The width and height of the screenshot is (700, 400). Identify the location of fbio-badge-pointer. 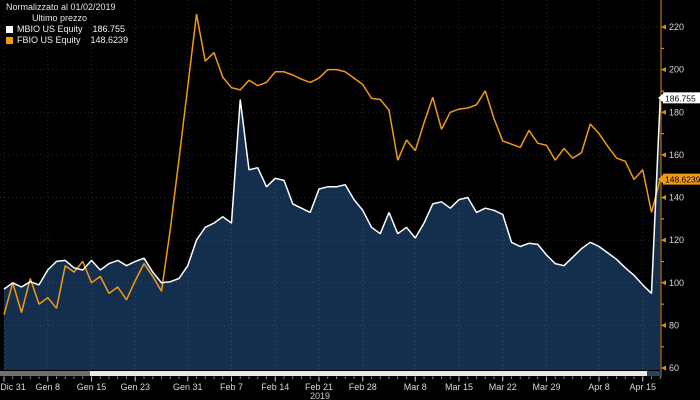
(660, 179).